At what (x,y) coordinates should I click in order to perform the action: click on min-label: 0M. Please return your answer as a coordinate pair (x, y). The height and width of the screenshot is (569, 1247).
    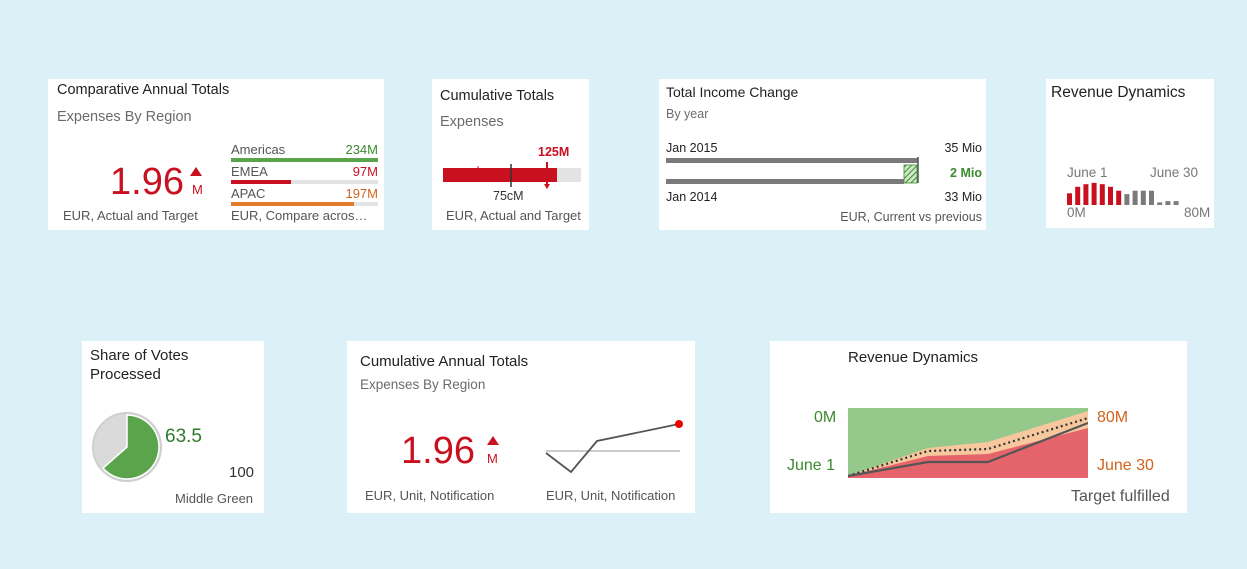
    Looking at the image, I should click on (1076, 212).